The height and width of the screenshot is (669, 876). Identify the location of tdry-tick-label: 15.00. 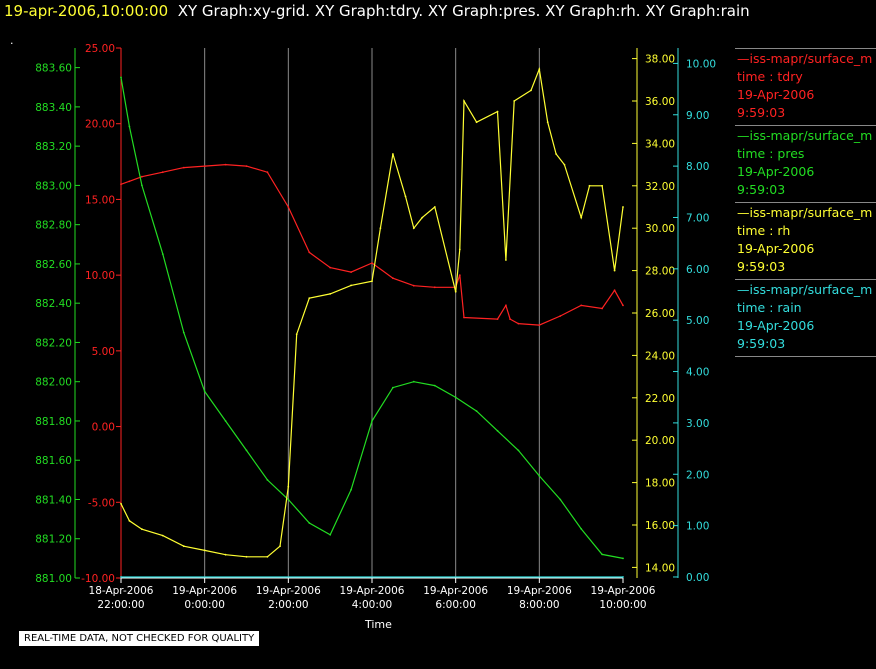
(100, 200).